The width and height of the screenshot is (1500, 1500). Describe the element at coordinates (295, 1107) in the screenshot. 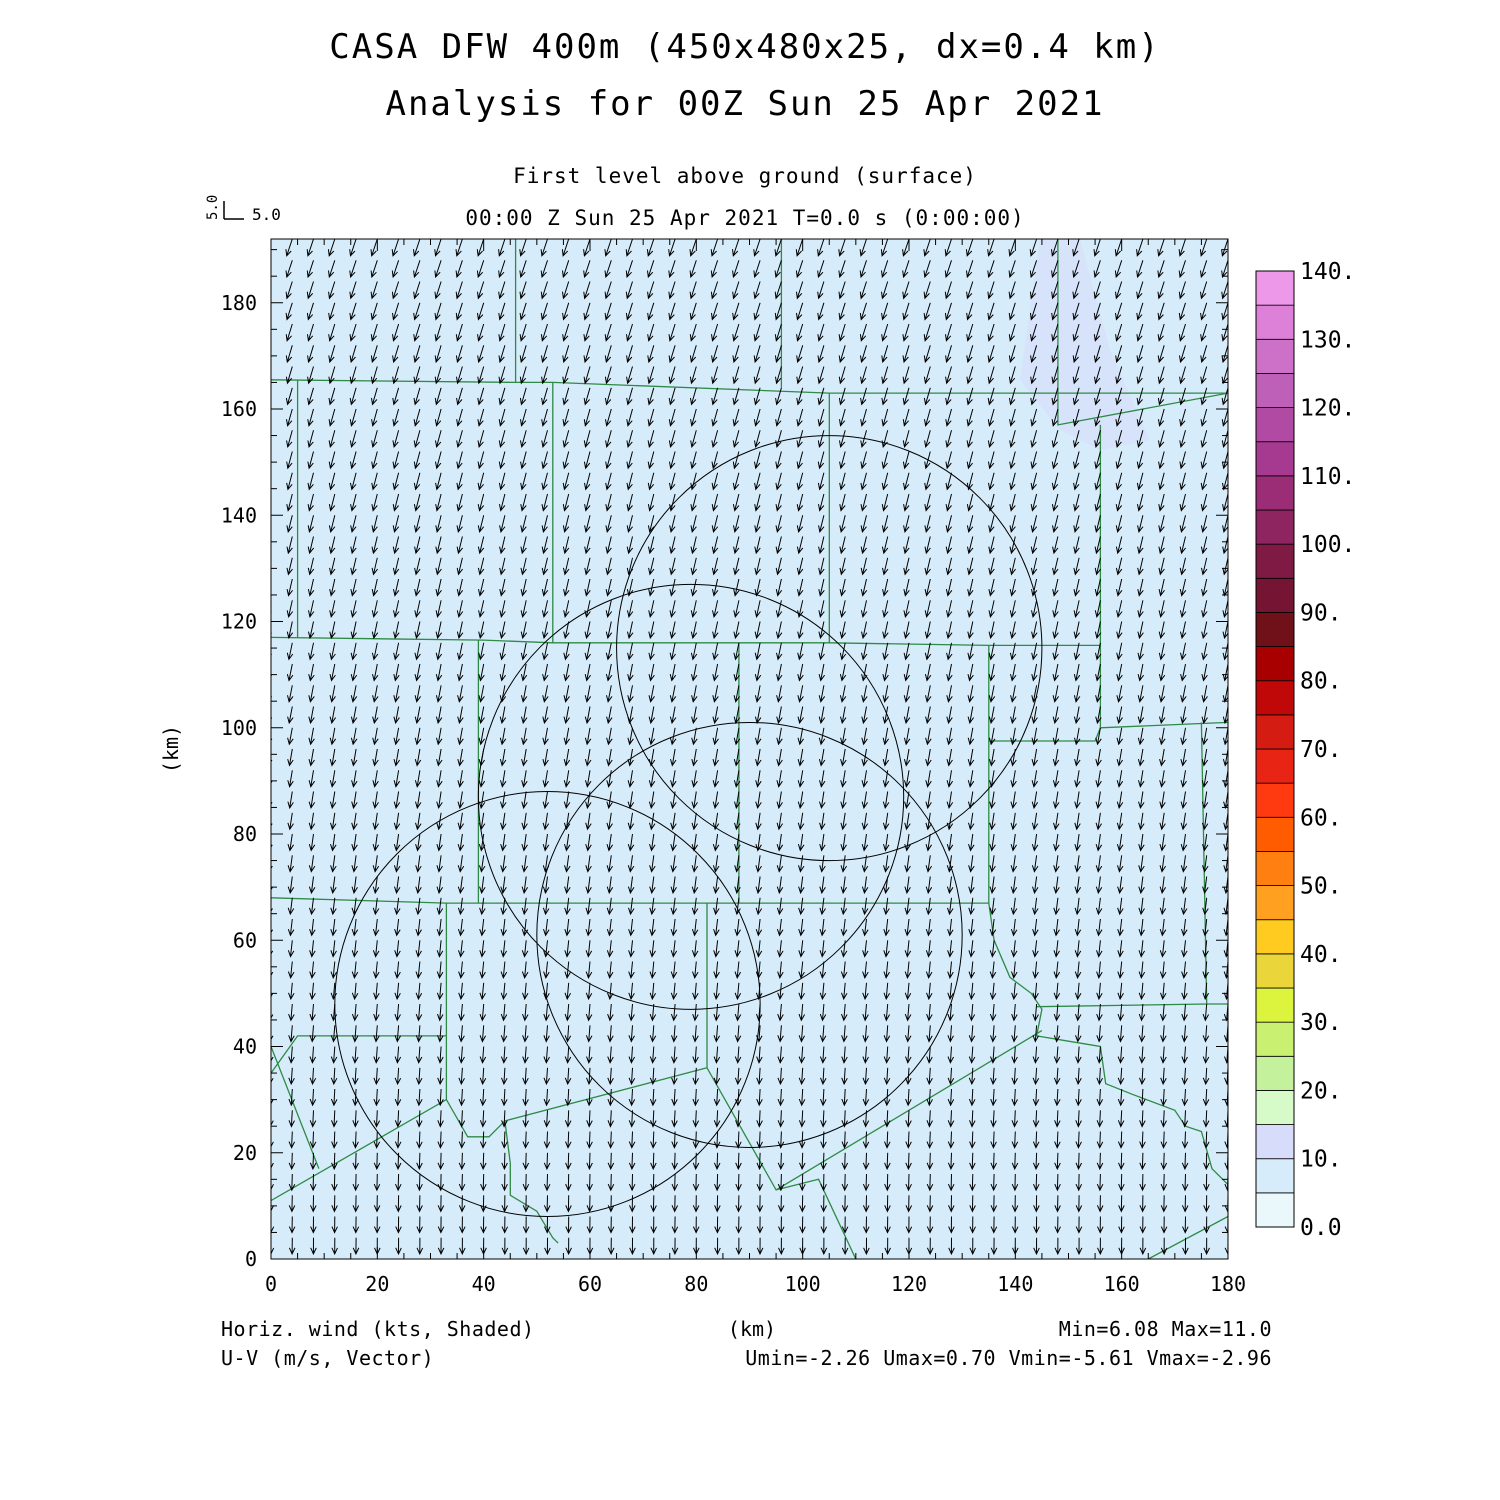

I see `county-line` at that location.